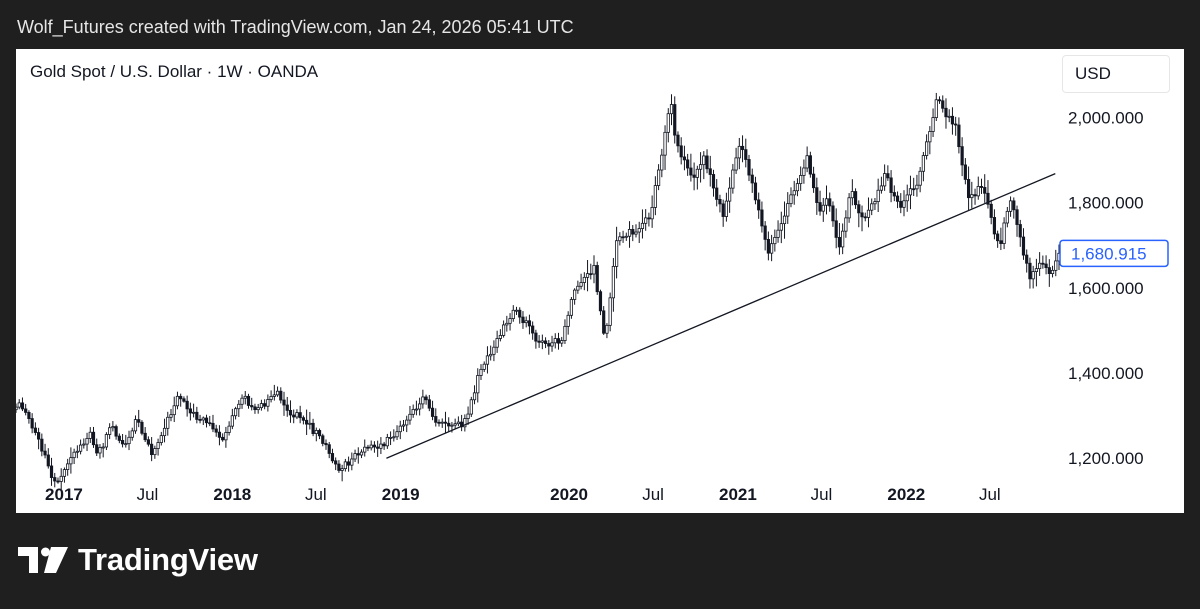 This screenshot has height=609, width=1200. Describe the element at coordinates (138, 560) in the screenshot. I see `tradingview-brand: TradingView` at that location.